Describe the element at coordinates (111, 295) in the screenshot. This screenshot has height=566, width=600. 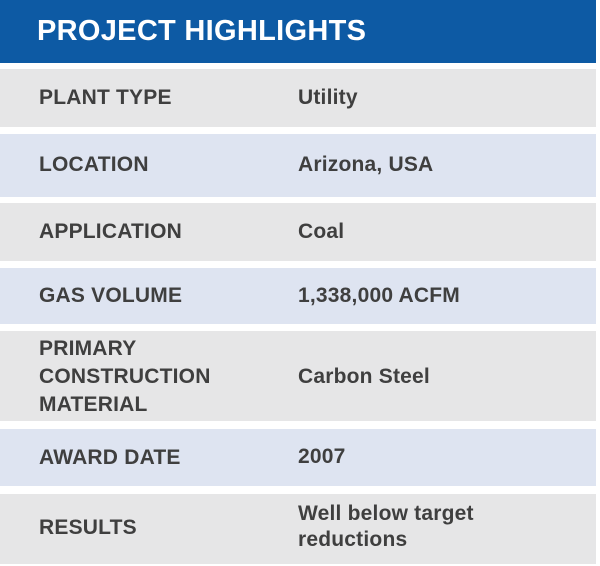
I see `row-label: GAS VOLUME` at that location.